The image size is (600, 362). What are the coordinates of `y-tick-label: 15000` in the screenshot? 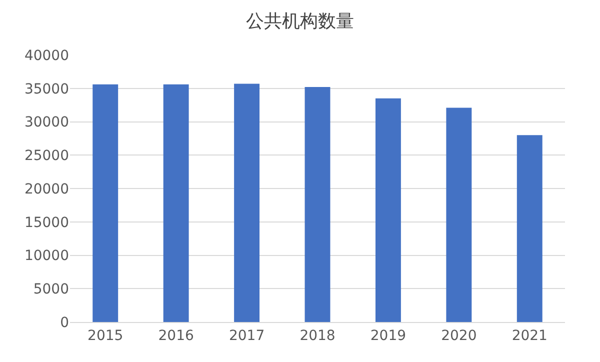 It's located at (46, 222).